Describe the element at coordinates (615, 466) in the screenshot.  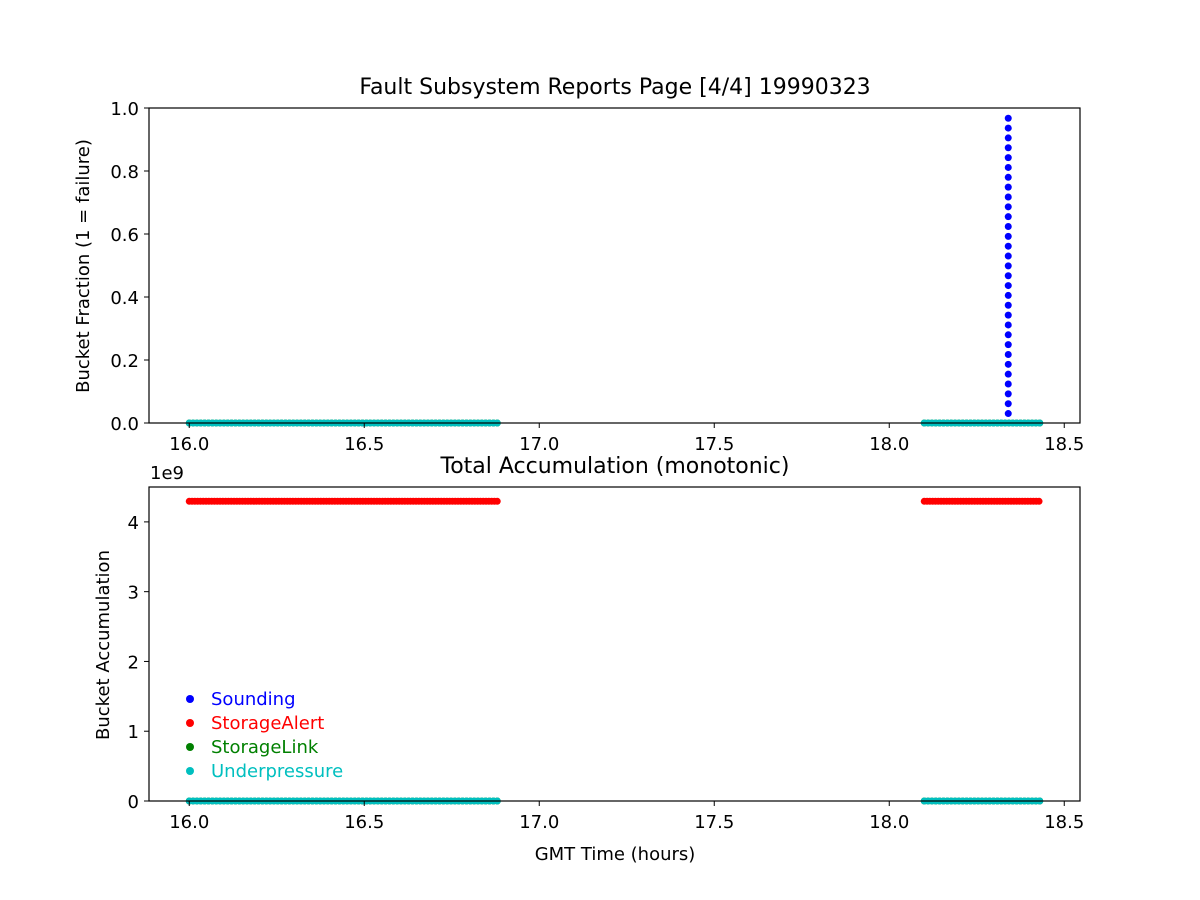
I see `bottom-chart-title: Total Accumulation (monotonic)` at that location.